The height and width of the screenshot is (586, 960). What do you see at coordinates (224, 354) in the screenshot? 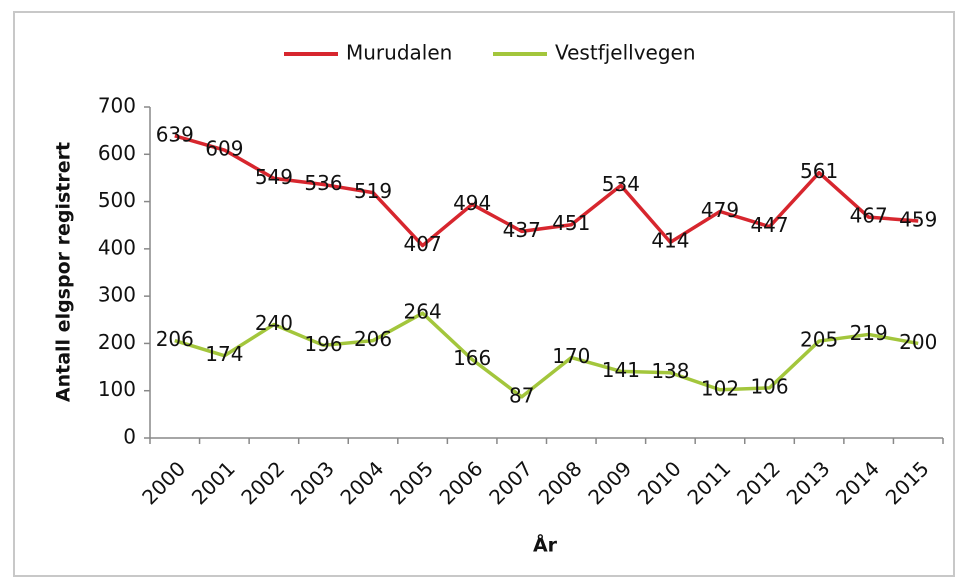
I see `data-label: 174` at bounding box center [224, 354].